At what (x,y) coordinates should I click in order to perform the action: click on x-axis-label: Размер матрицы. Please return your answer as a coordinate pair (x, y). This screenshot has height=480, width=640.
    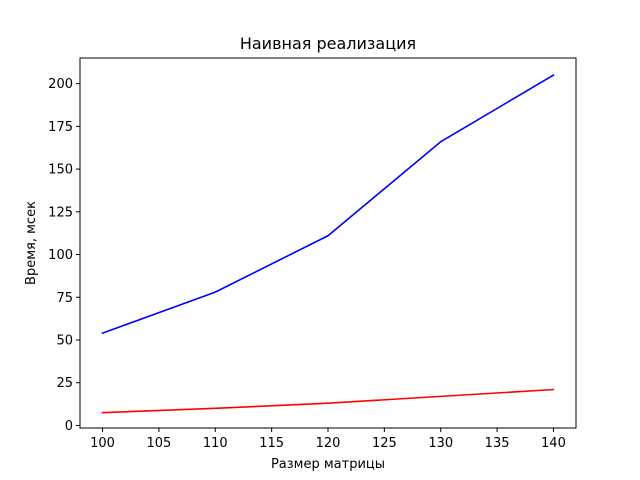
    Looking at the image, I should click on (328, 464).